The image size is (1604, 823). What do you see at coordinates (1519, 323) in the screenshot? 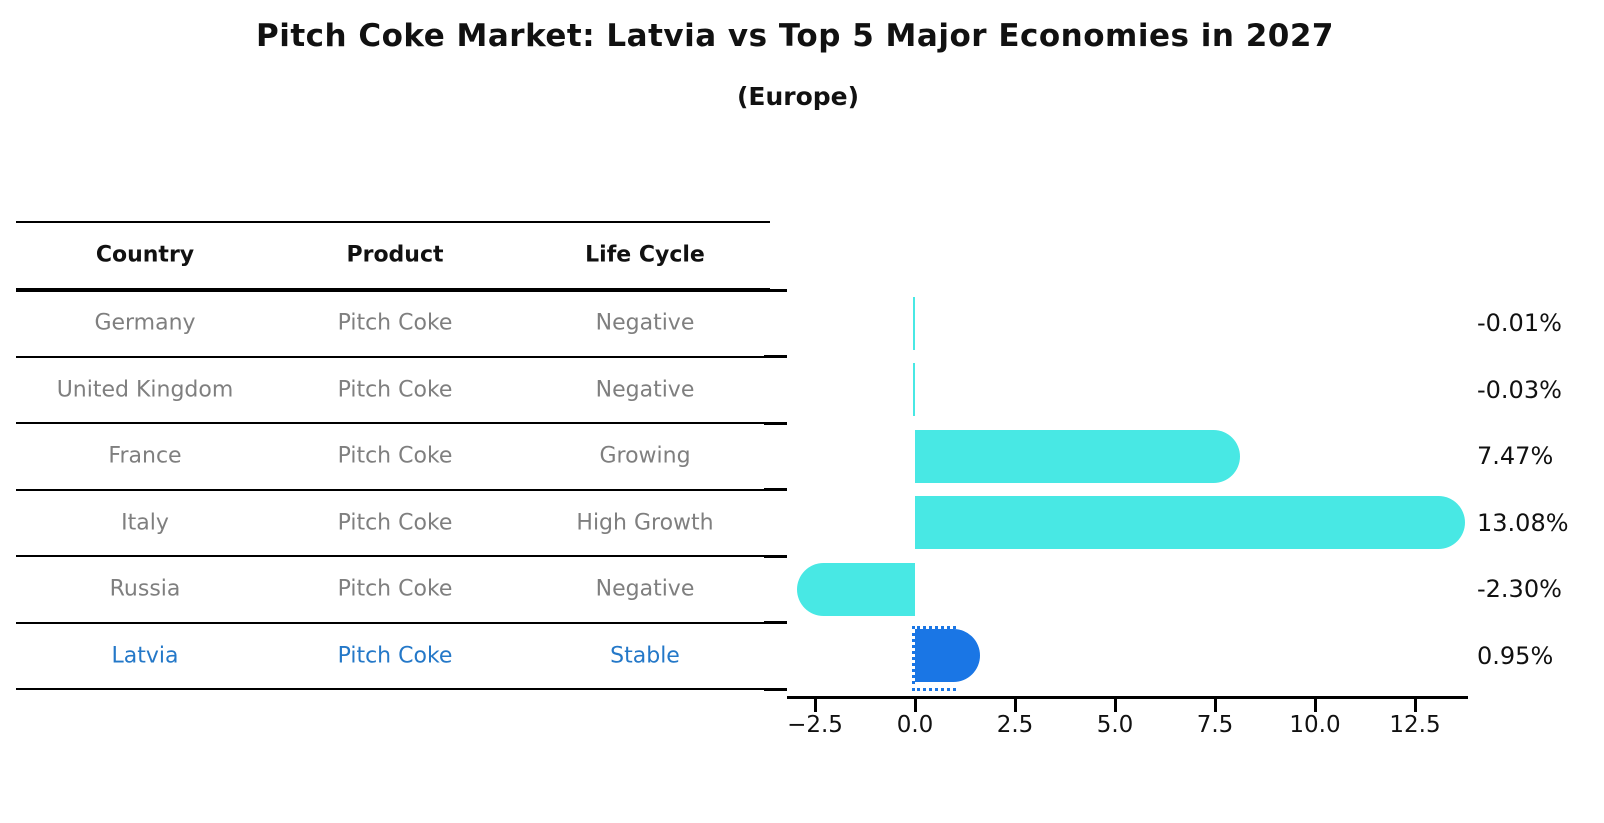
I see `value-label: -0.01%` at bounding box center [1519, 323].